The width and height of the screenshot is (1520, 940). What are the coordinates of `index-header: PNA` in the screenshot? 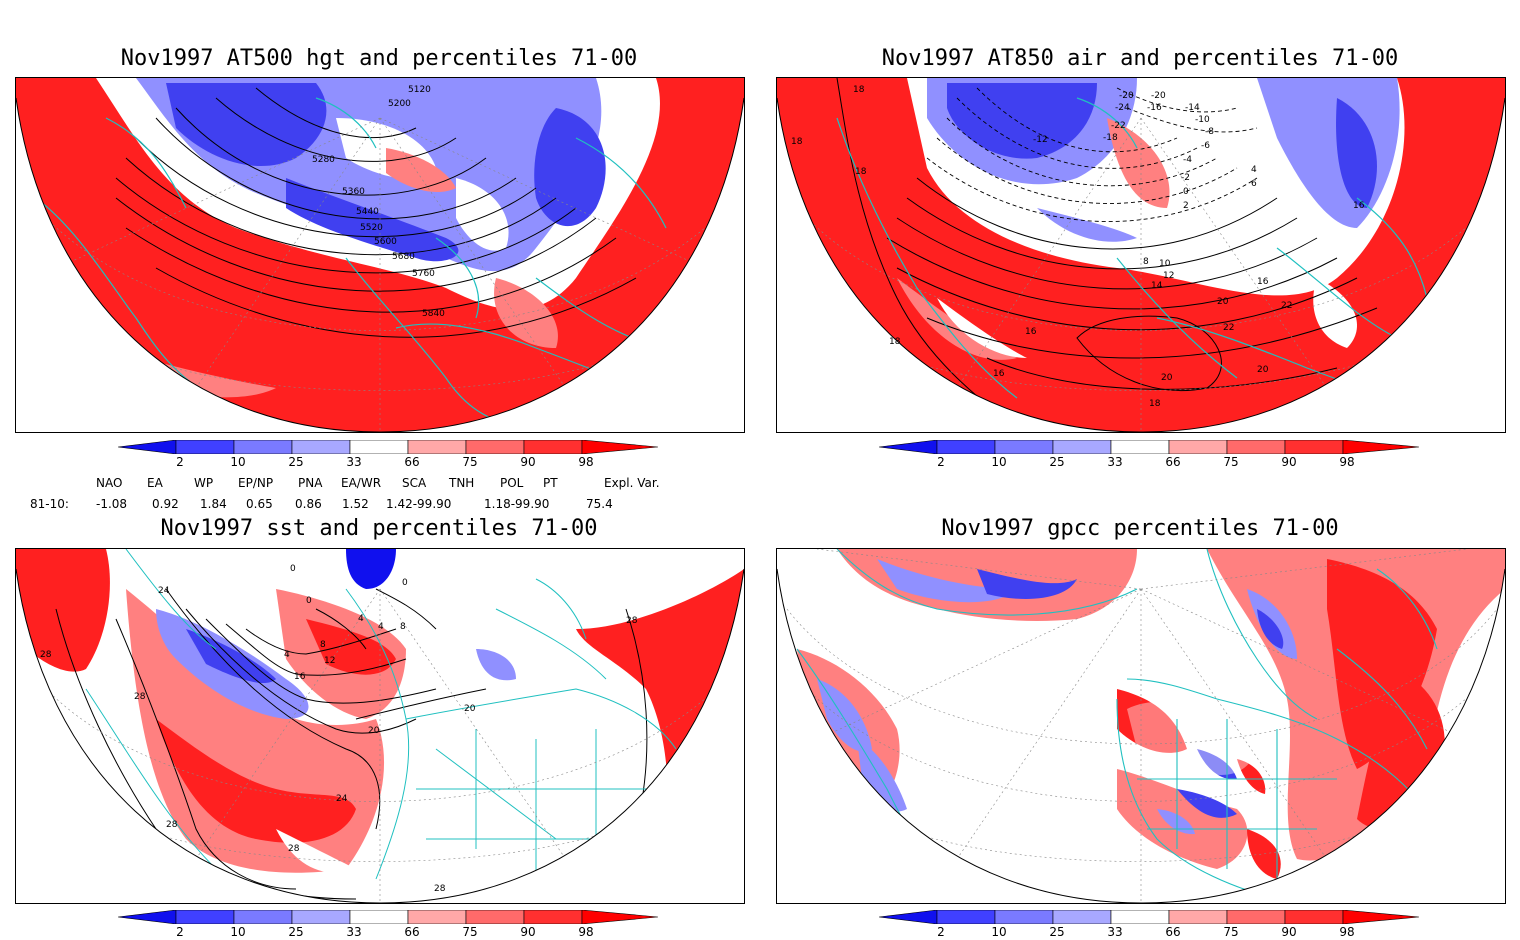 It's located at (310, 483).